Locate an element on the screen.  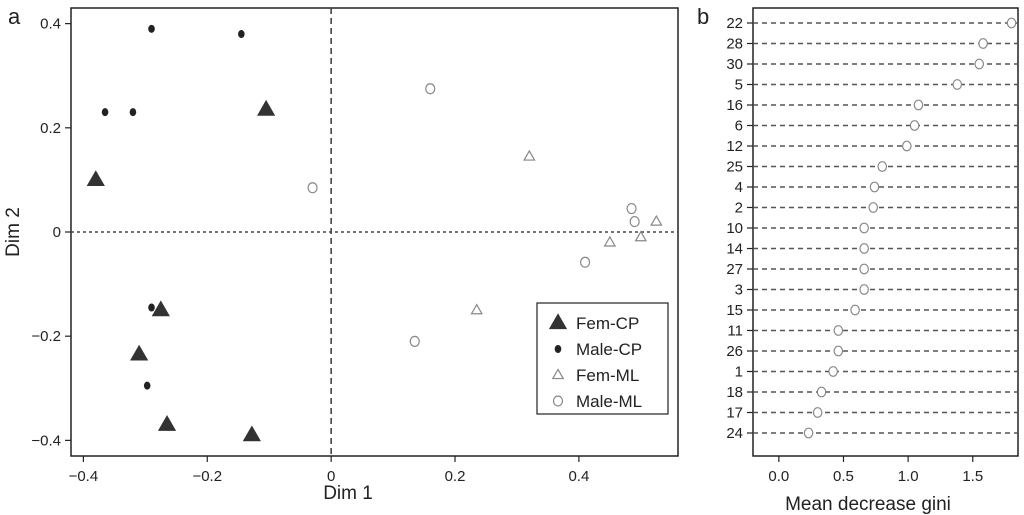
panel-a-legend: Fem-CP Male-CP Fem-ML Male-ML is located at coordinates (602, 358).